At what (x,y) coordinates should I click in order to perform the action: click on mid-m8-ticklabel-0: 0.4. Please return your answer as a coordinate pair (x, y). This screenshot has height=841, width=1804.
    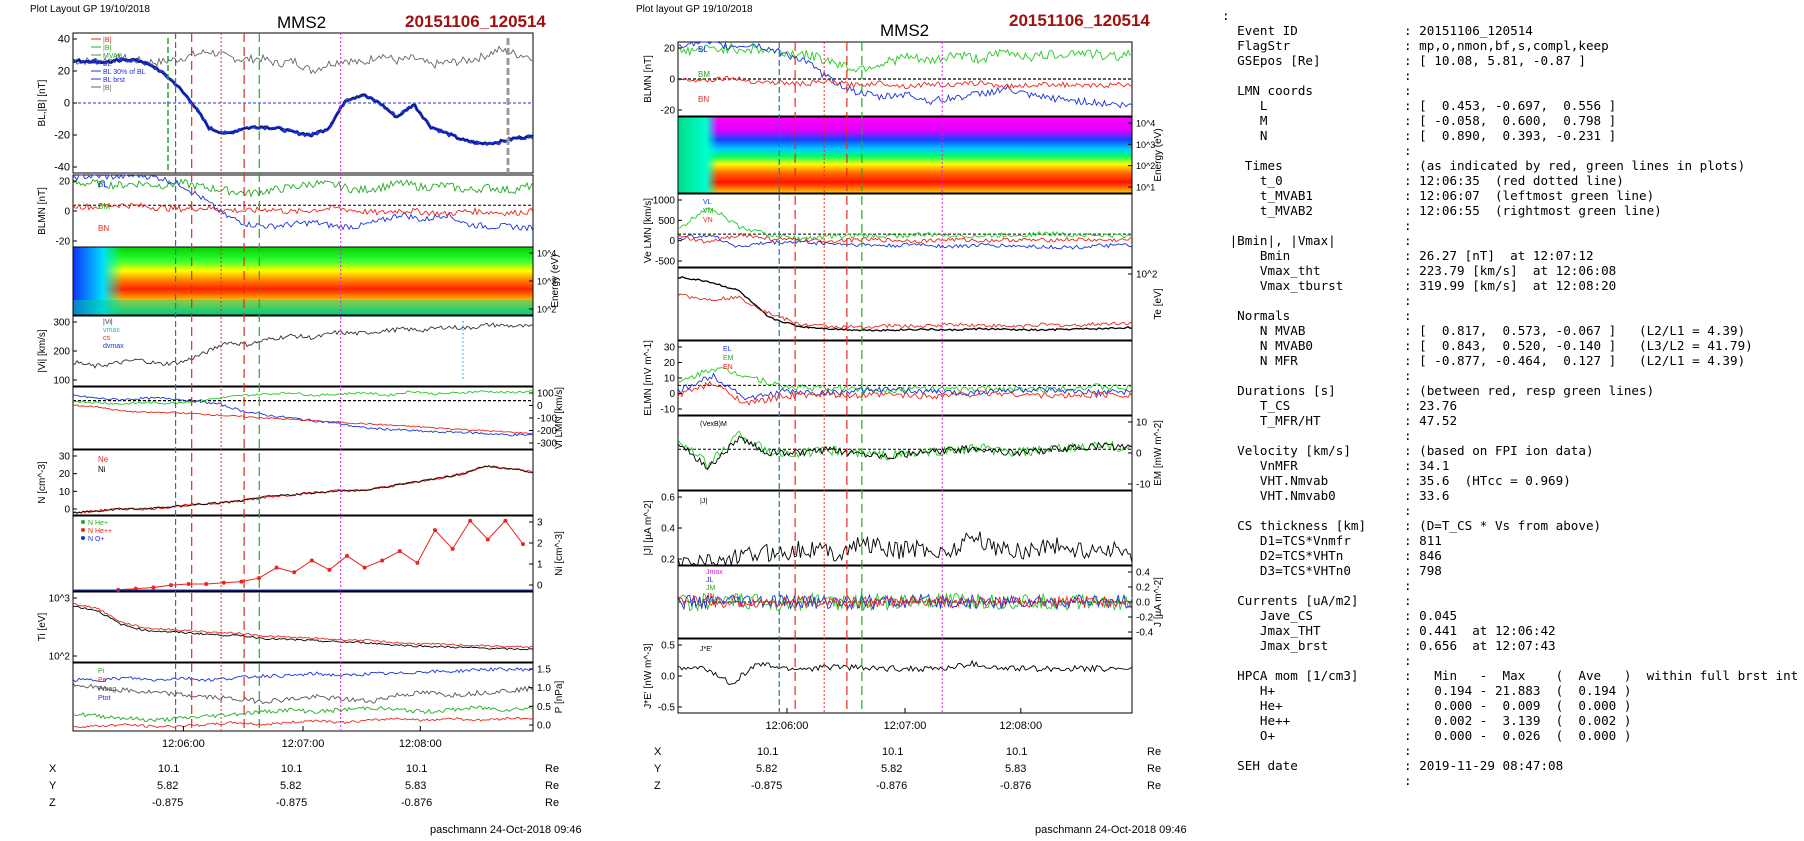
    Looking at the image, I should click on (1143, 573).